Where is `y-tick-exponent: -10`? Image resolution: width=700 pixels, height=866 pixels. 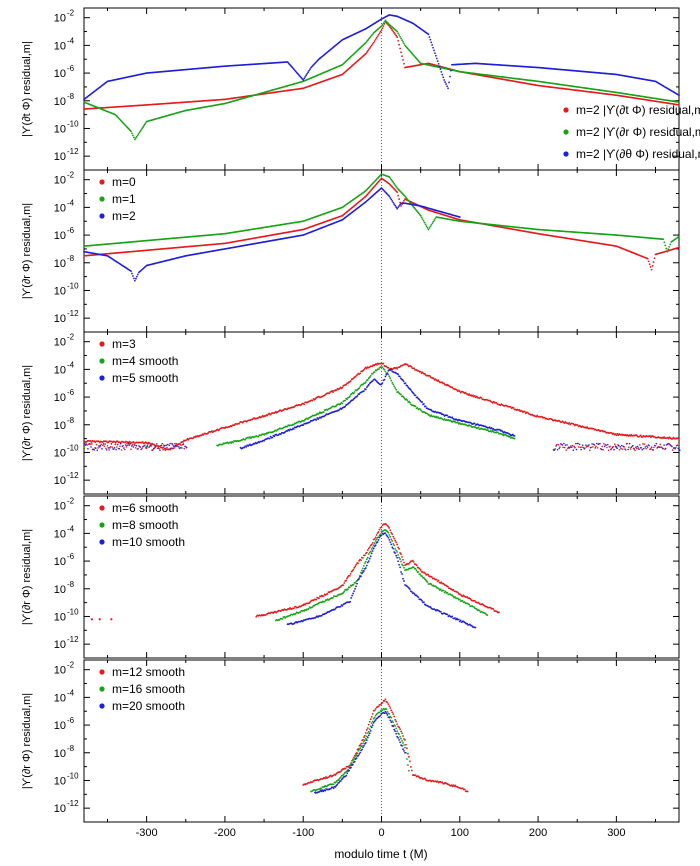
y-tick-exponent: -10 is located at coordinates (73, 123).